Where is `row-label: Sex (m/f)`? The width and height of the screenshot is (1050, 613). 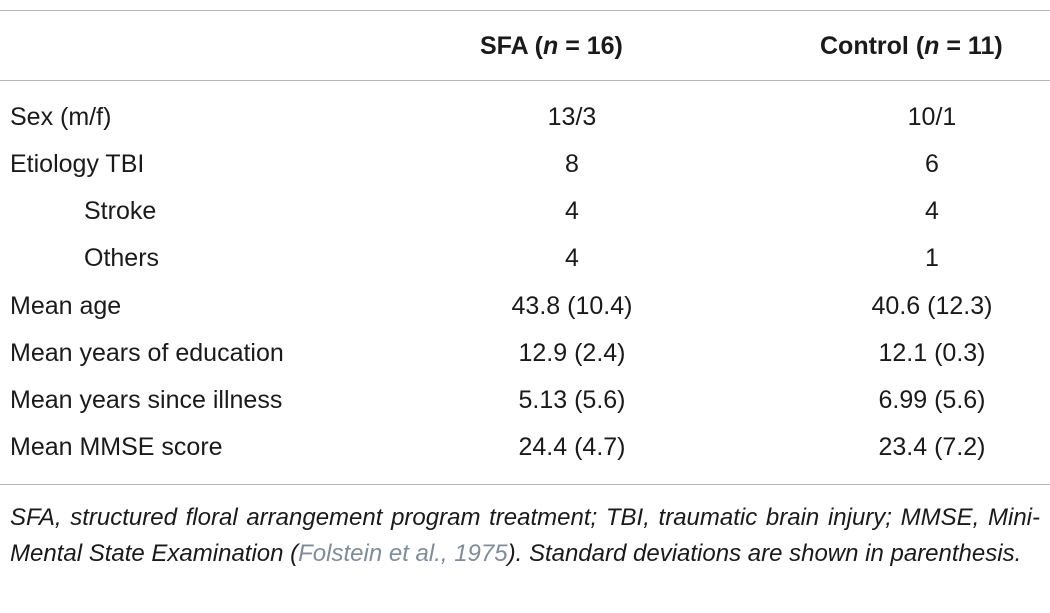 row-label: Sex (m/f) is located at coordinates (61, 117).